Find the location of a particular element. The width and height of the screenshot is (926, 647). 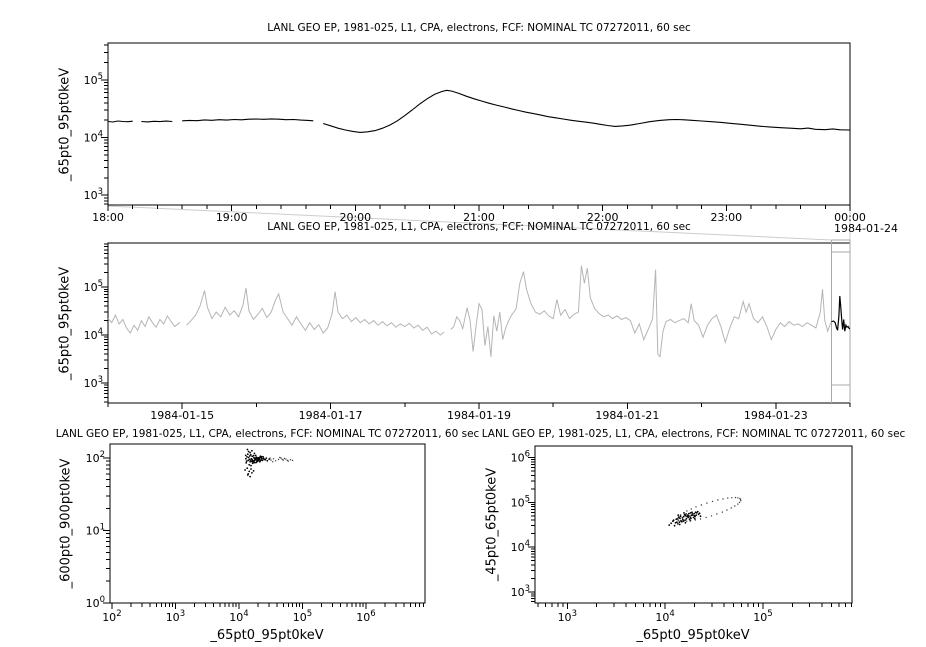

y-axis: 10⁰ 10¹ 10² is located at coordinates (98, 530).